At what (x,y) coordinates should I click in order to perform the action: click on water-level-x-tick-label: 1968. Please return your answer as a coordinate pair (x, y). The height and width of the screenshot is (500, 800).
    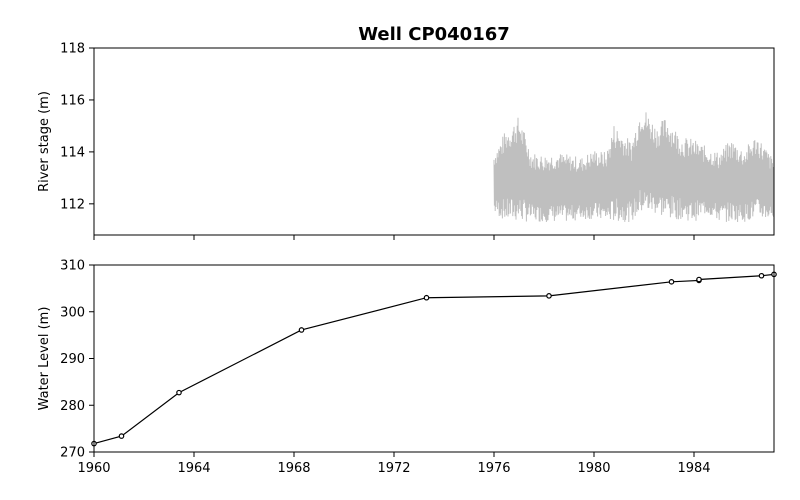
    Looking at the image, I should click on (293, 468).